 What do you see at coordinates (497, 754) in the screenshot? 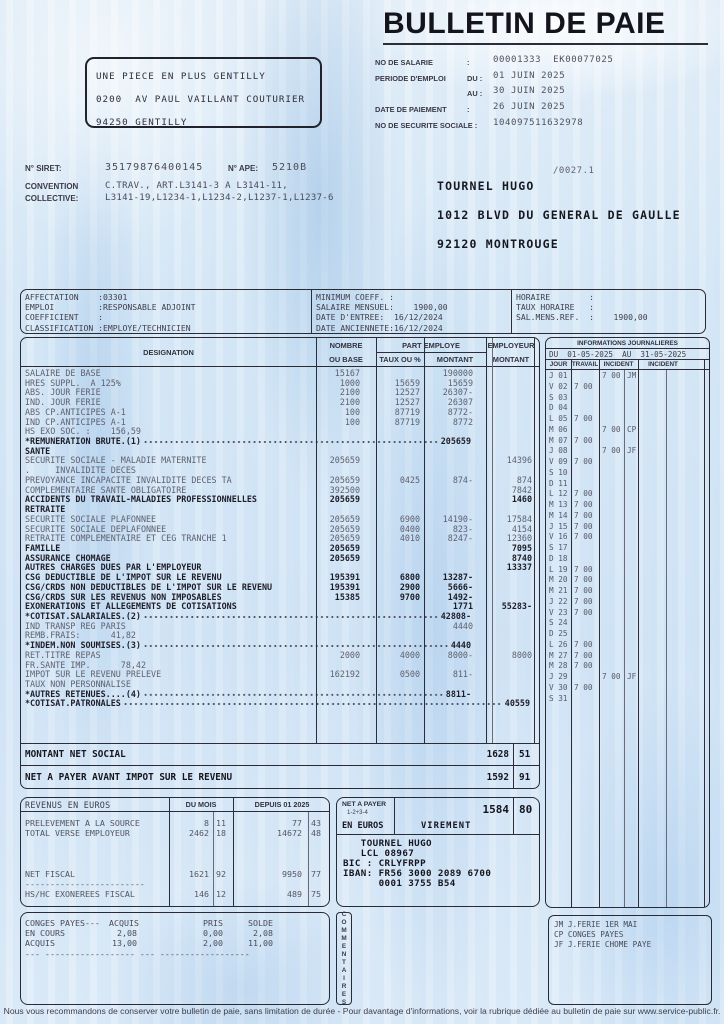
I see `net-social-euros: 1628` at bounding box center [497, 754].